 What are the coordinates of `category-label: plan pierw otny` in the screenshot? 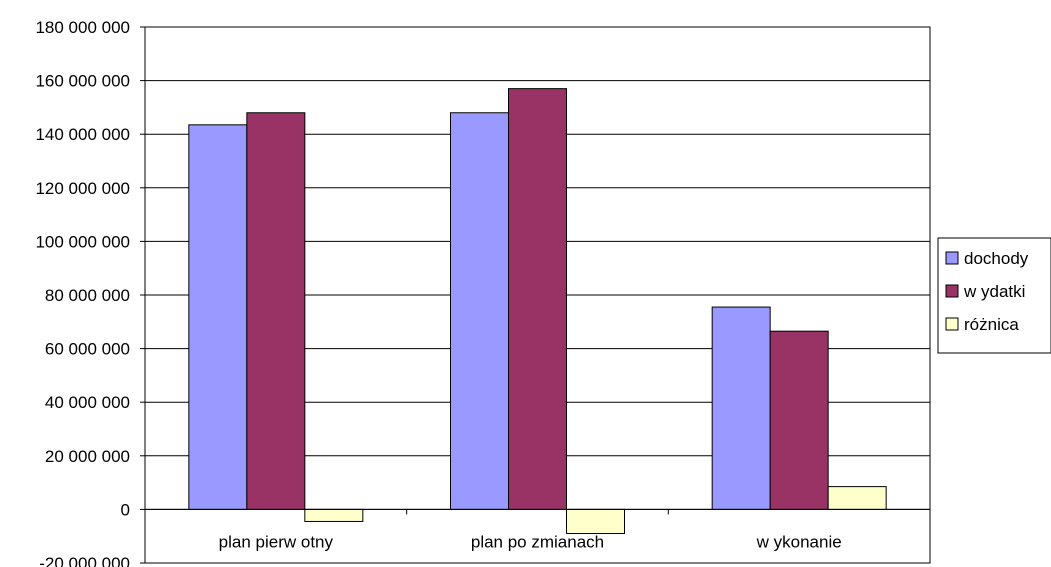 It's located at (276, 541).